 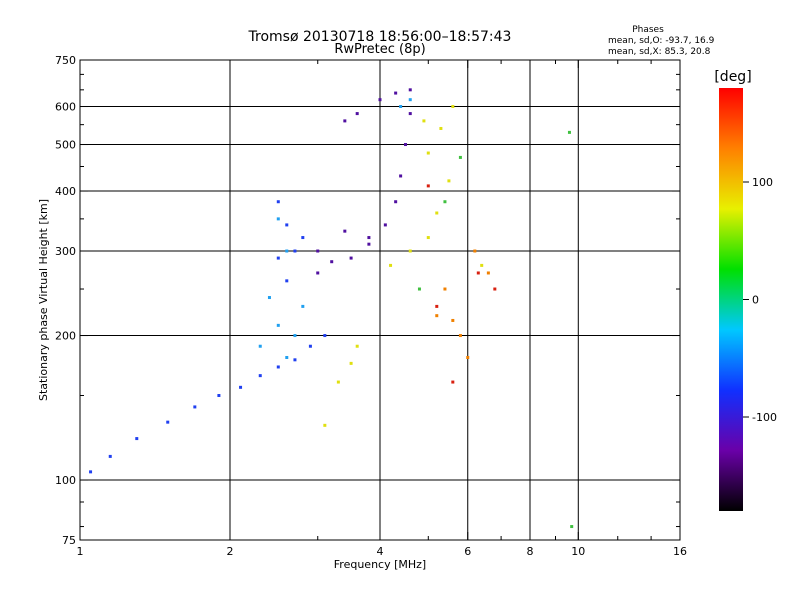 I want to click on colorbar-tick-label: 0, so click(x=755, y=300).